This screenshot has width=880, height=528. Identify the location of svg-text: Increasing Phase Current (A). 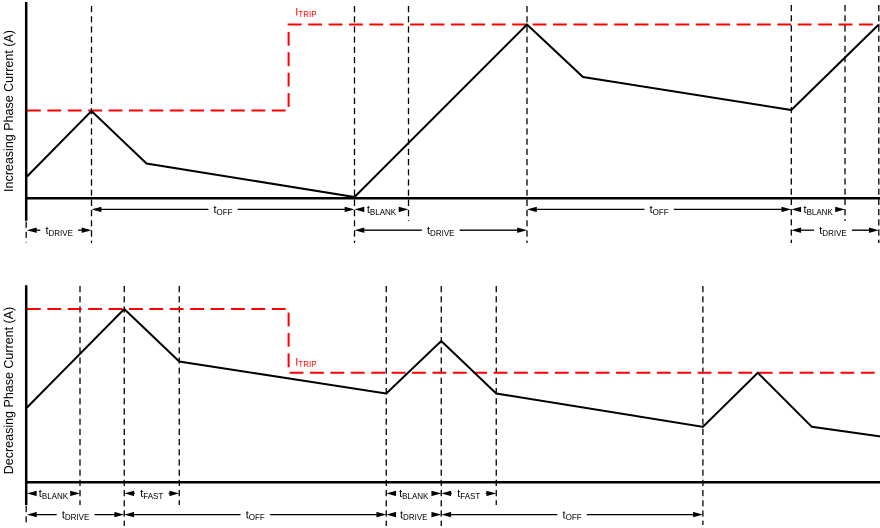
(9, 111).